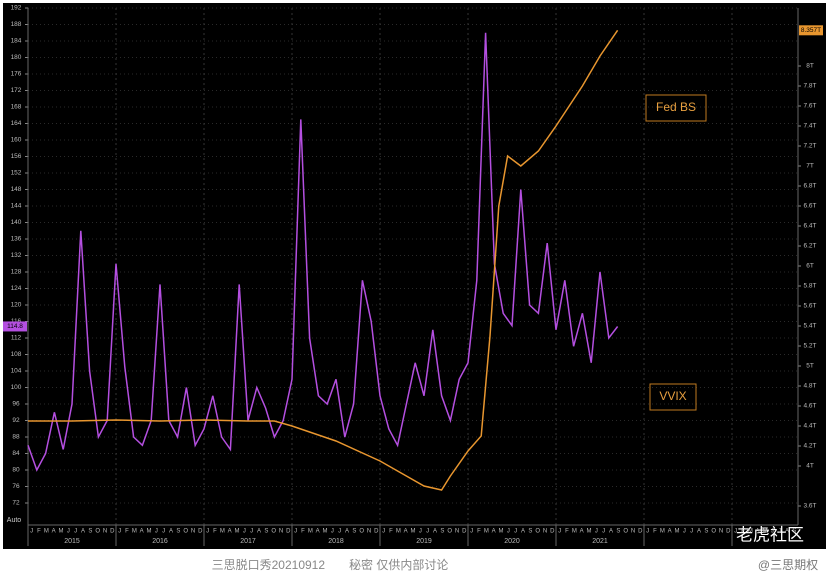  I want to click on y-tick-label: 180, so click(16, 57).